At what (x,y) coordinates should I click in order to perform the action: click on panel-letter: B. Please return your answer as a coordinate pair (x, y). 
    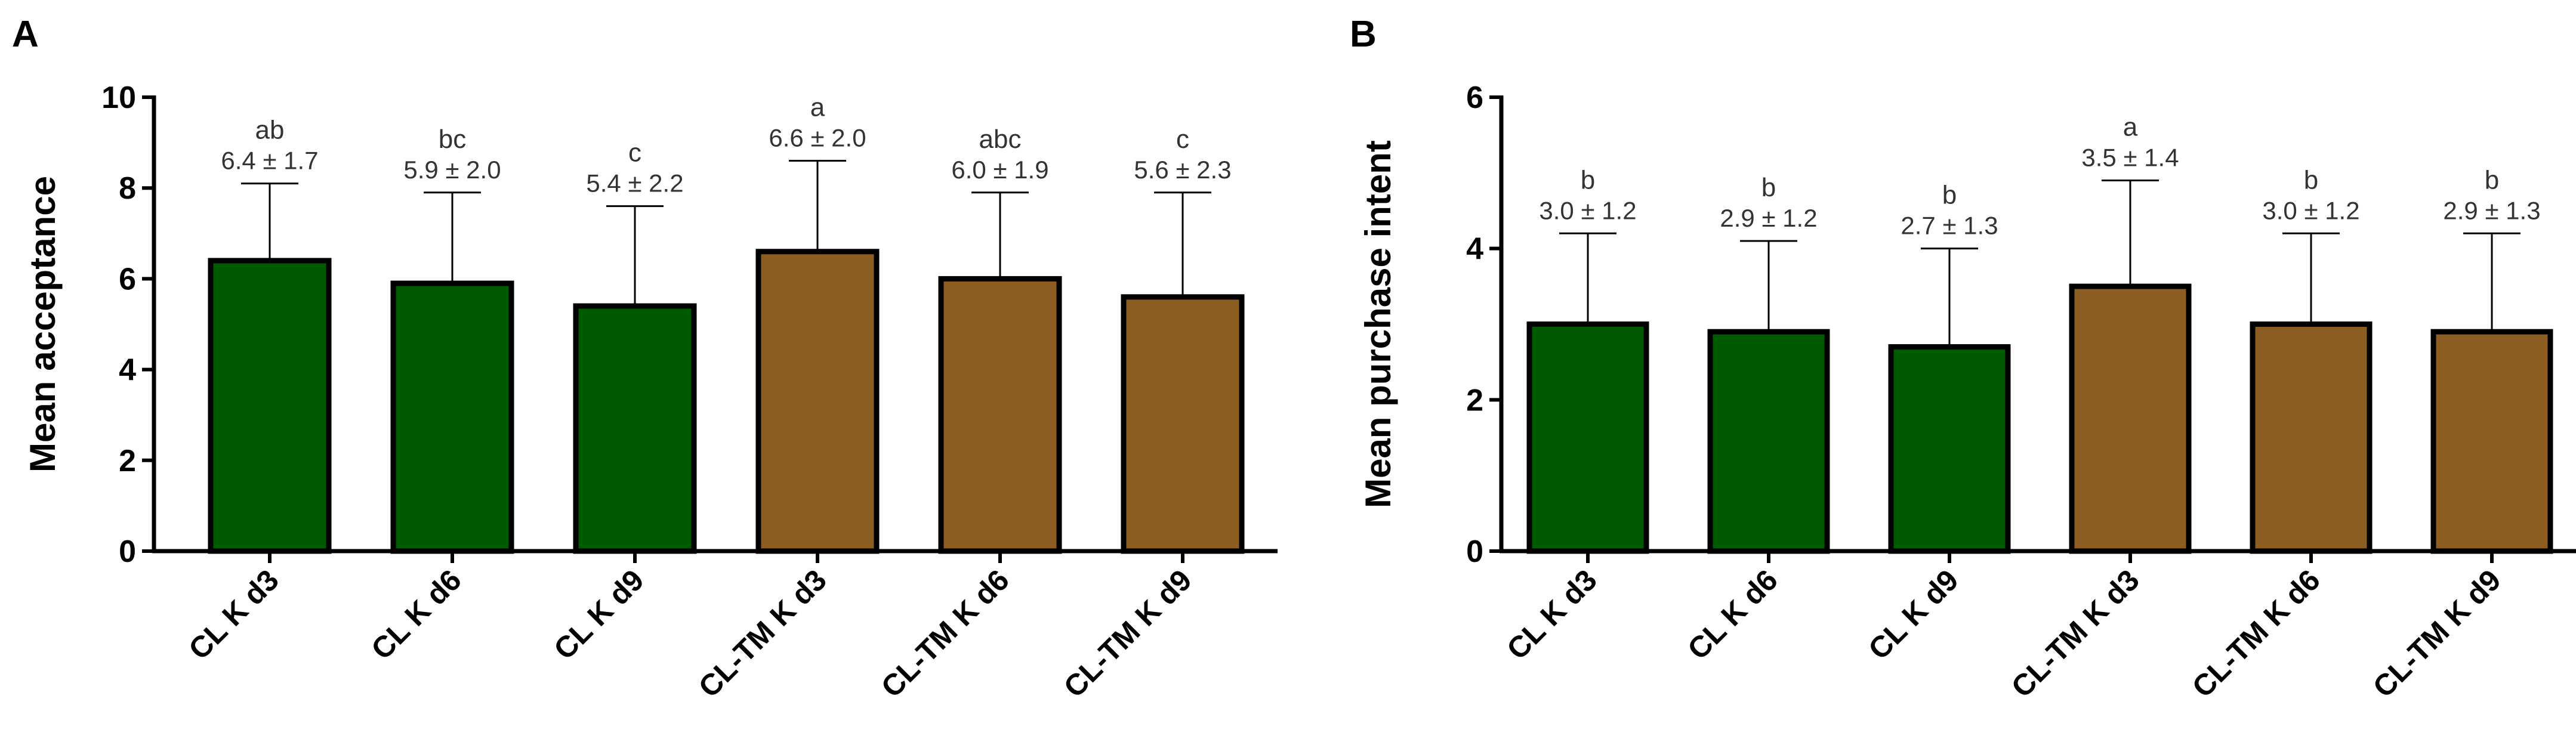
    Looking at the image, I should click on (1364, 34).